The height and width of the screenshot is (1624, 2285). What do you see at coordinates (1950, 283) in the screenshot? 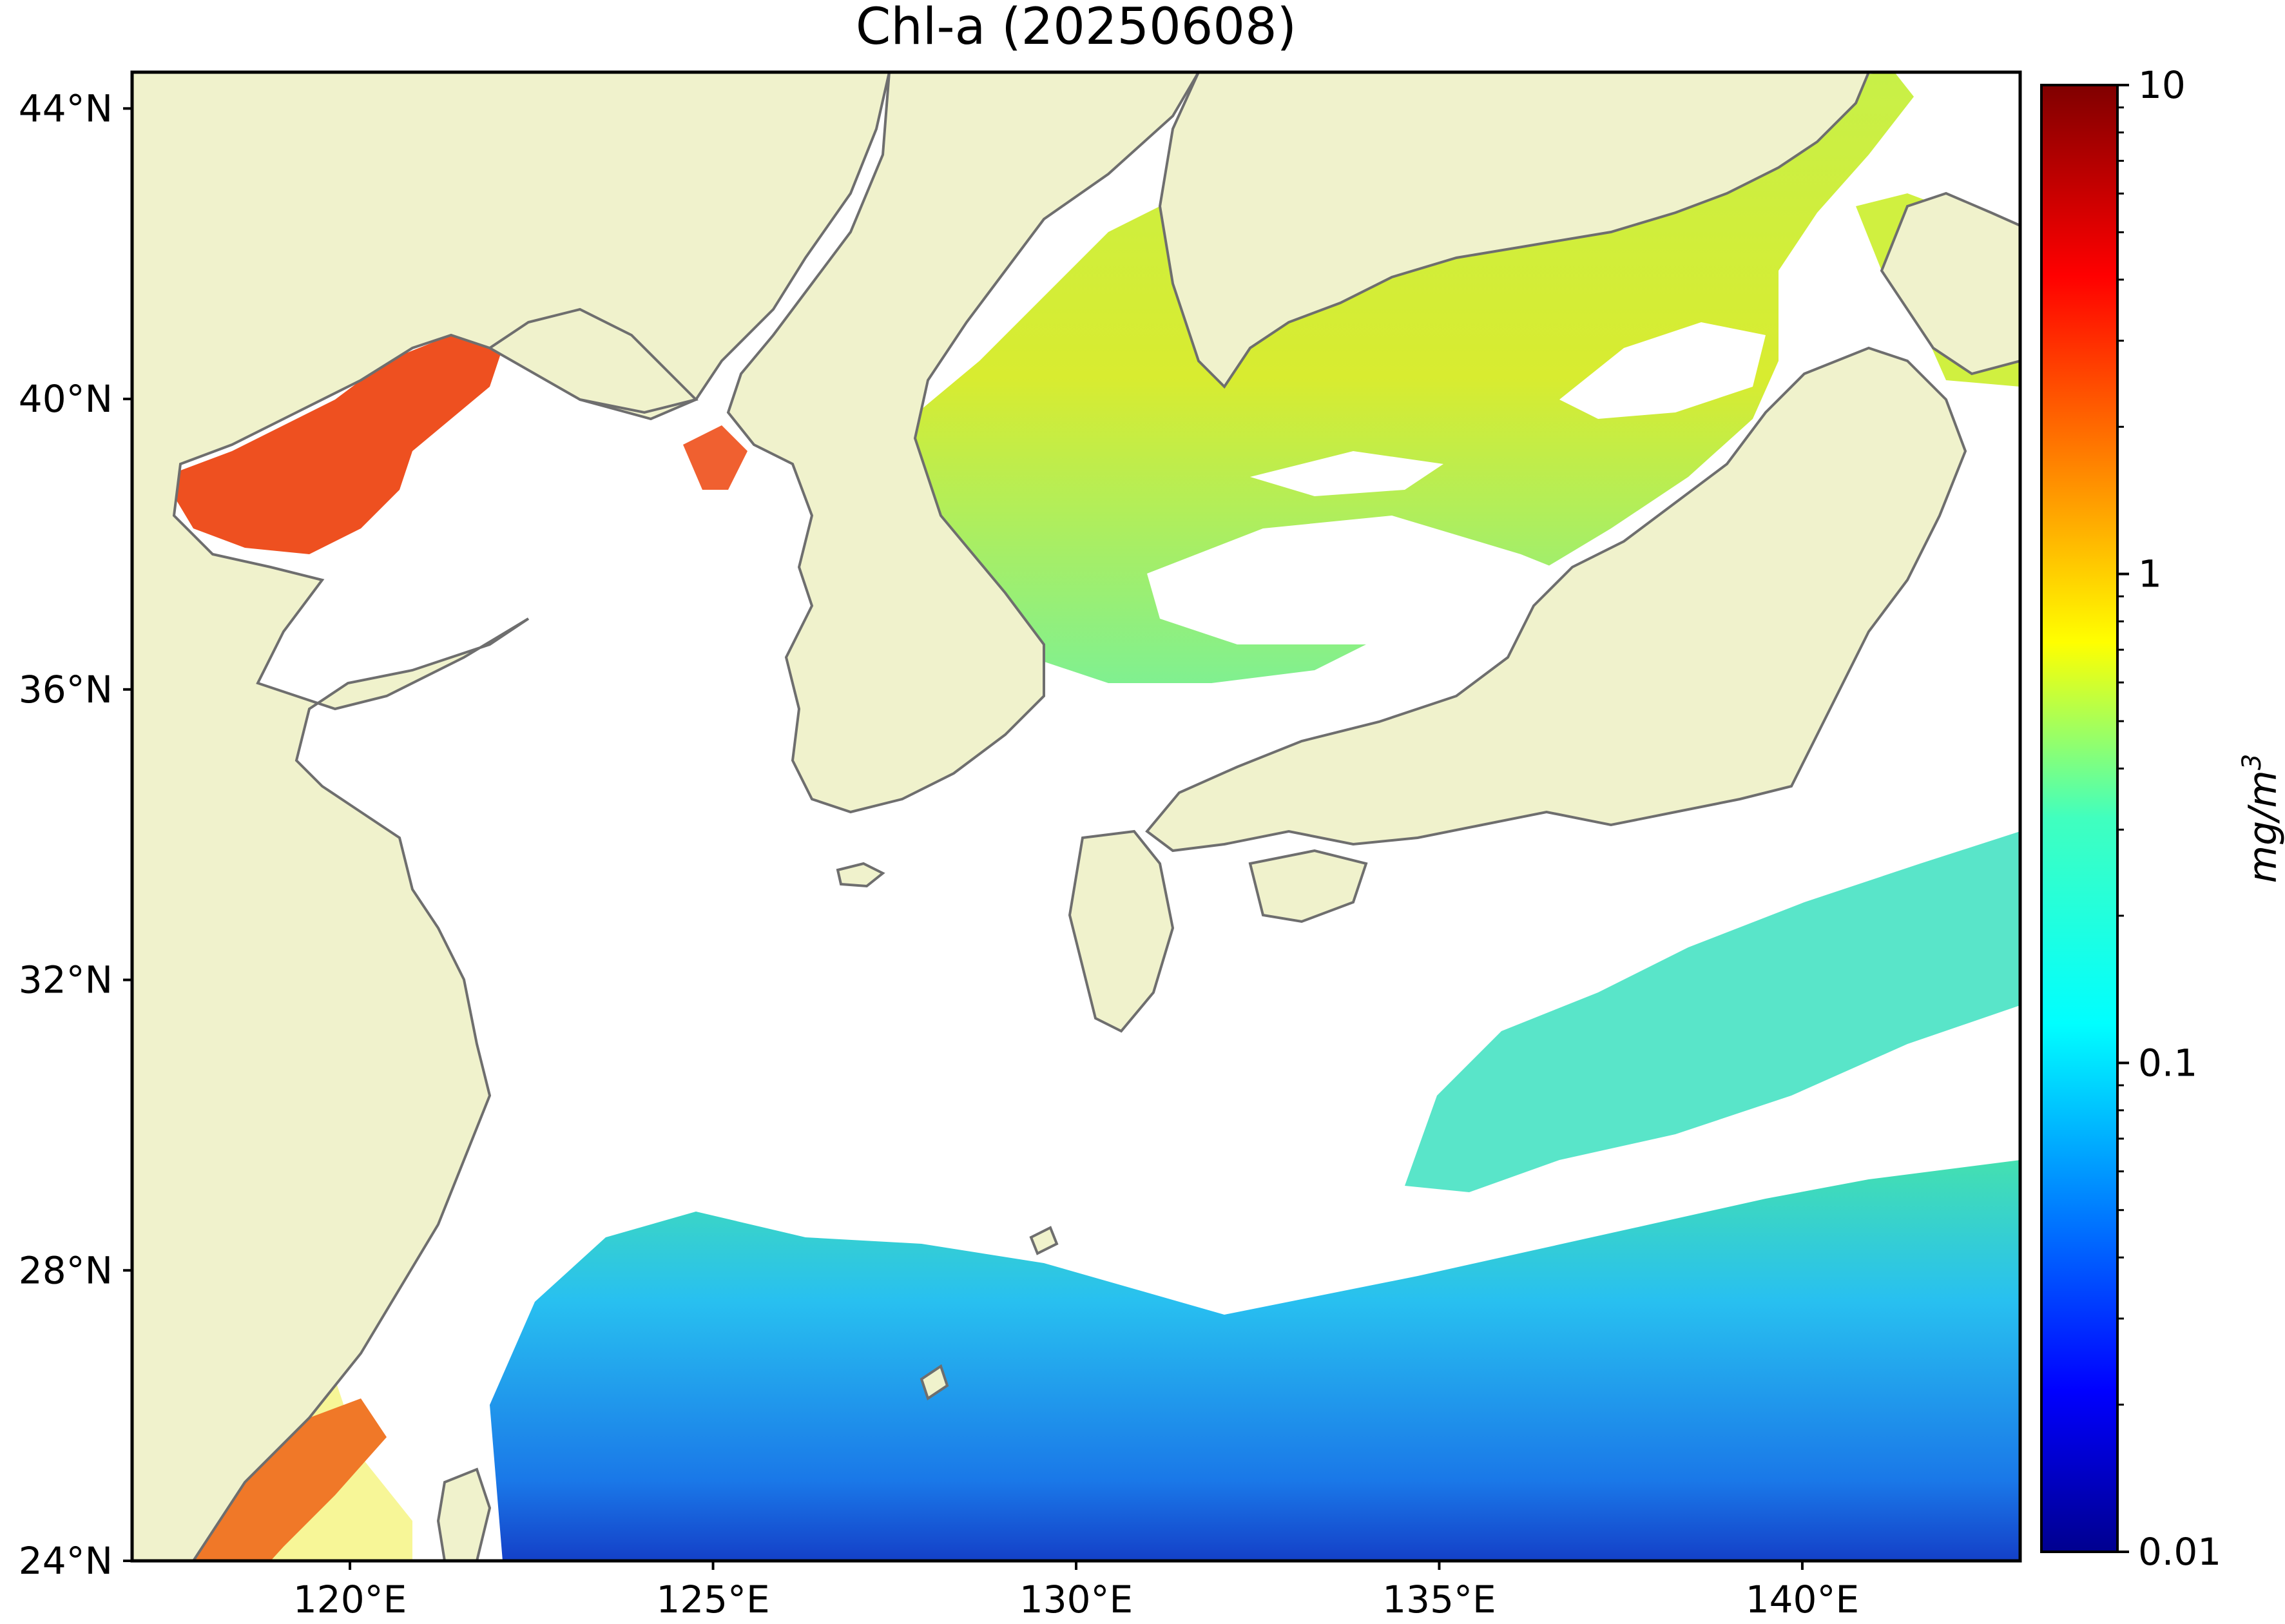
I see `hokkaido` at bounding box center [1950, 283].